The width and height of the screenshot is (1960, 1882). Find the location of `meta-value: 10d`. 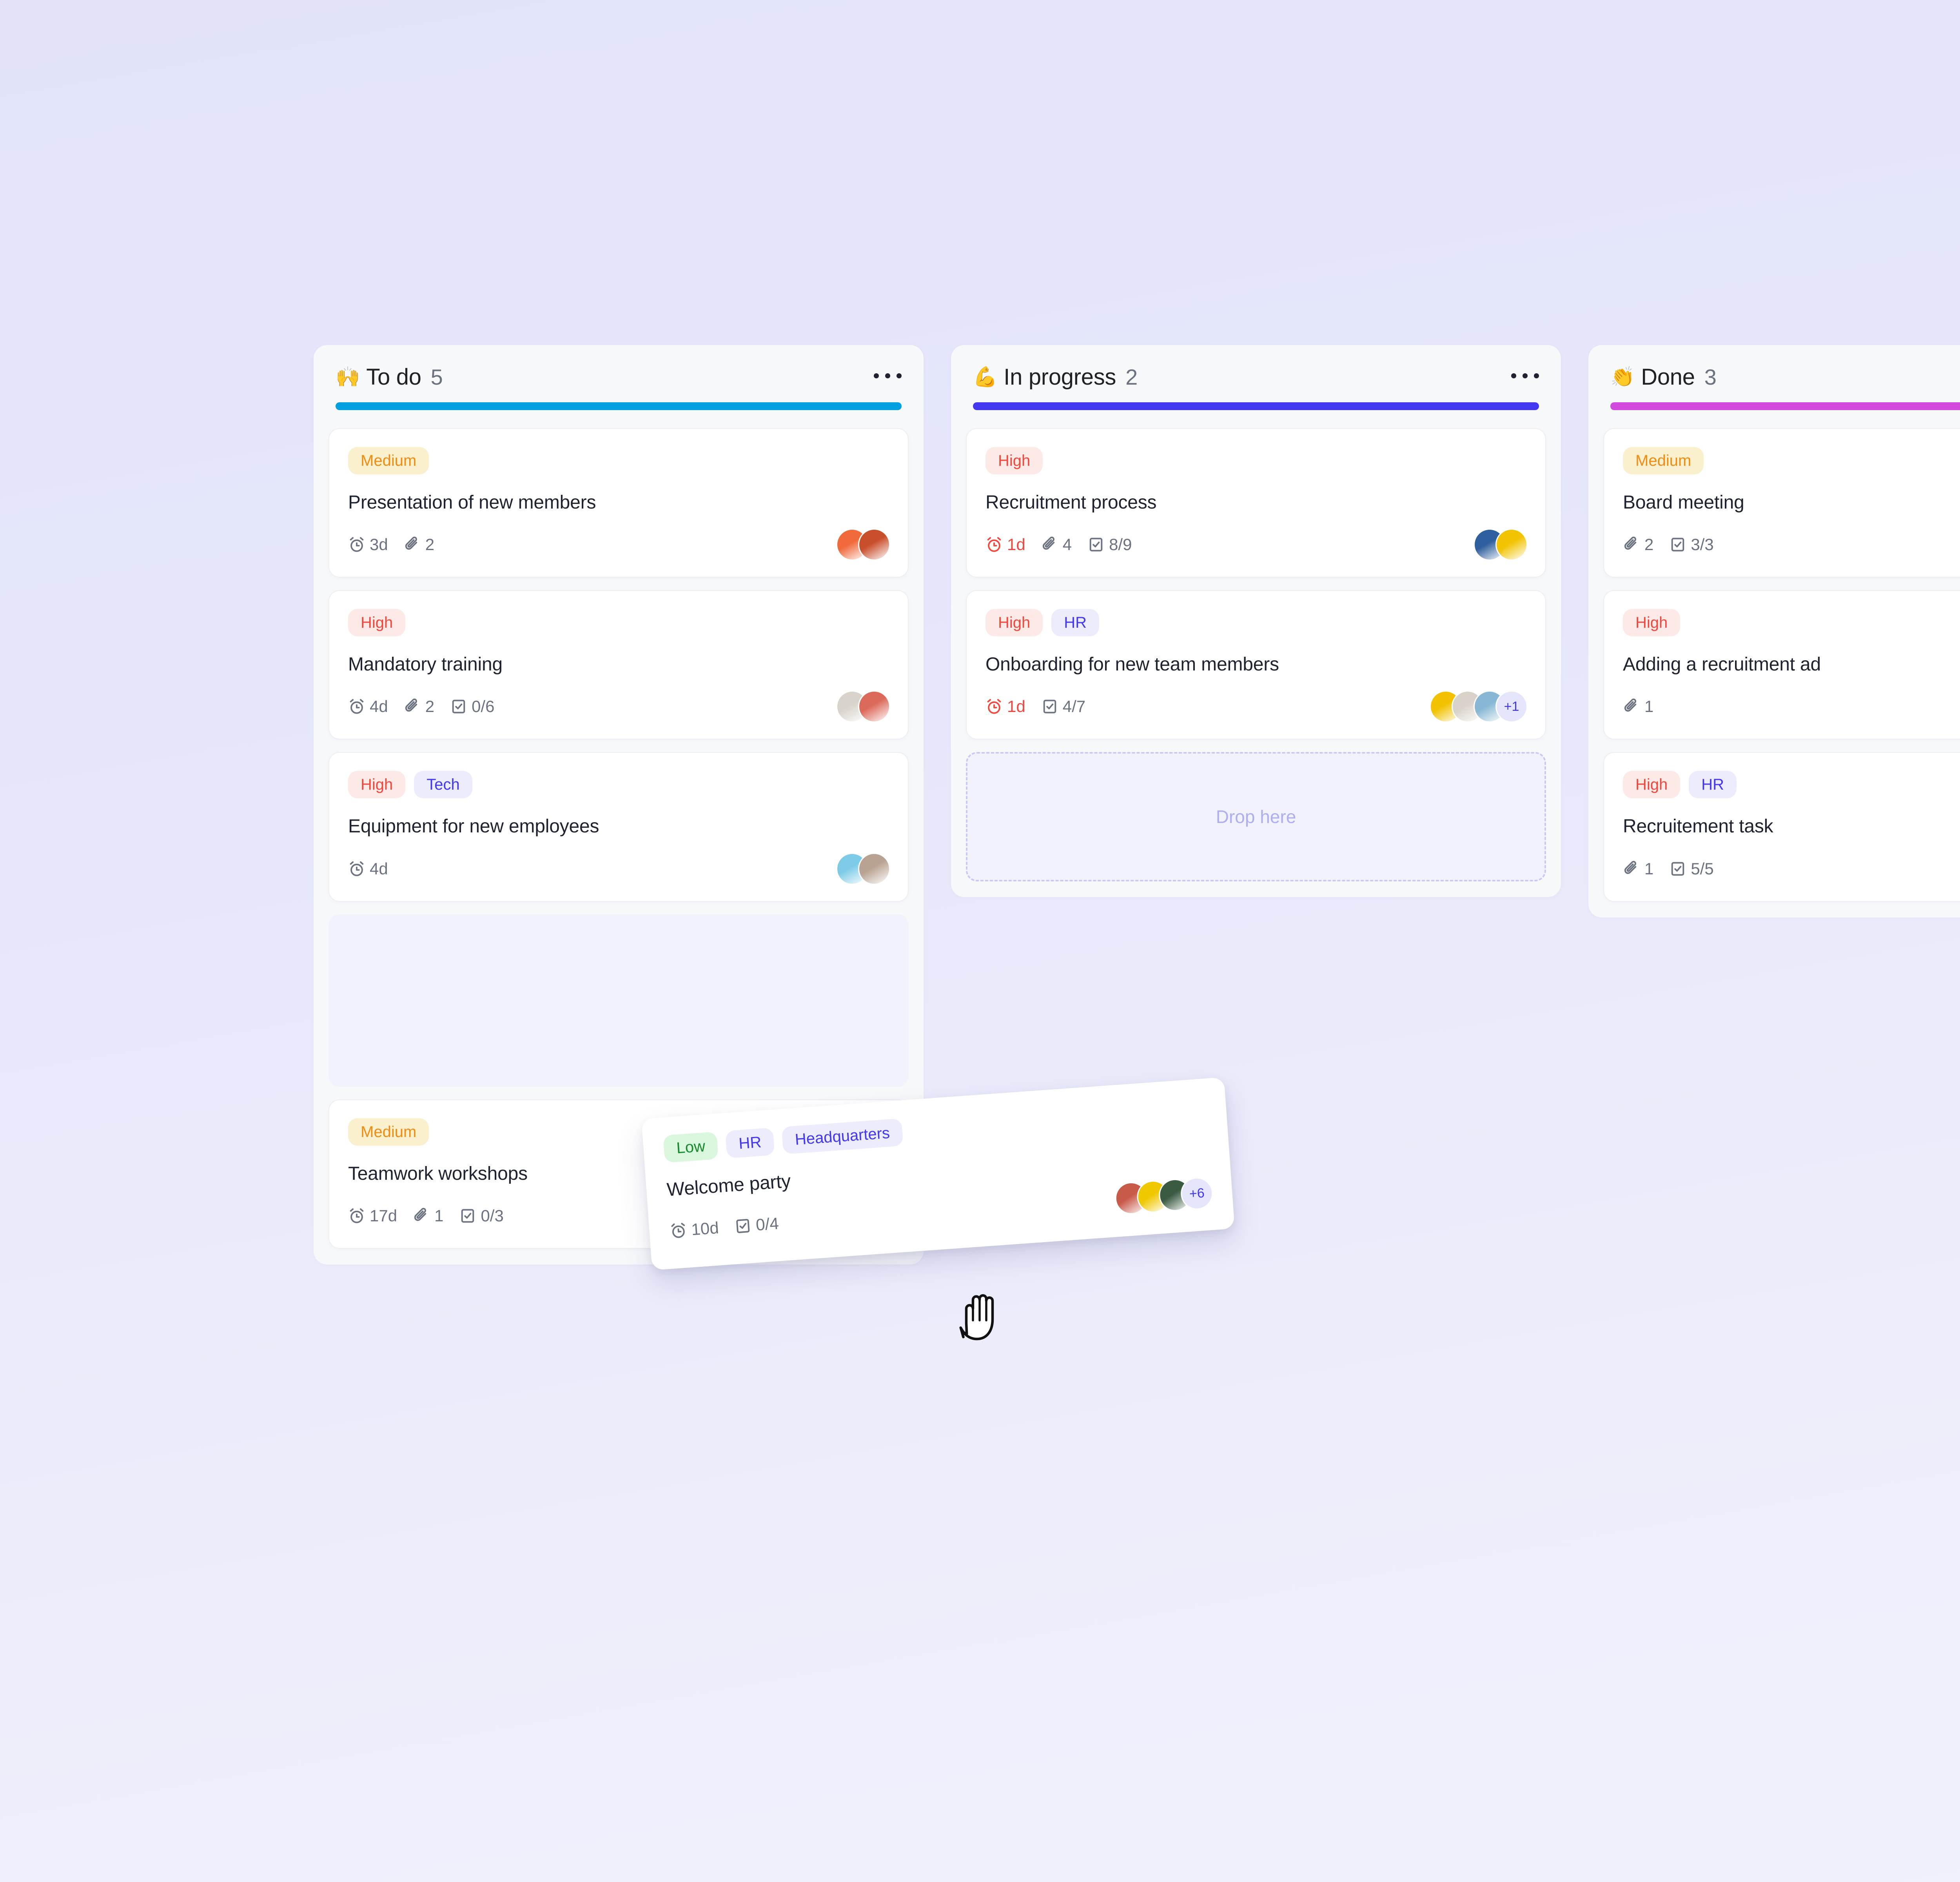

meta-value: 10d is located at coordinates (705, 1228).